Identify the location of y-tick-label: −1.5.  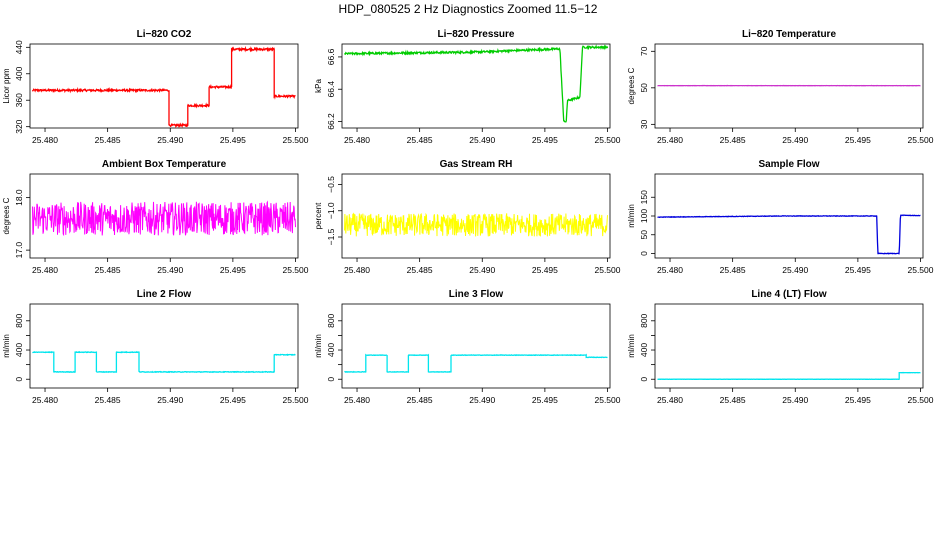
(331, 236).